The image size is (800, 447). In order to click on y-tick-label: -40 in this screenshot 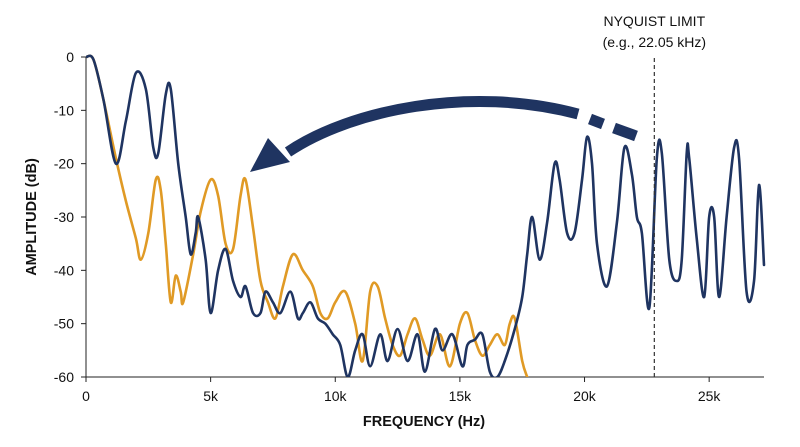, I will do `click(64, 270)`.